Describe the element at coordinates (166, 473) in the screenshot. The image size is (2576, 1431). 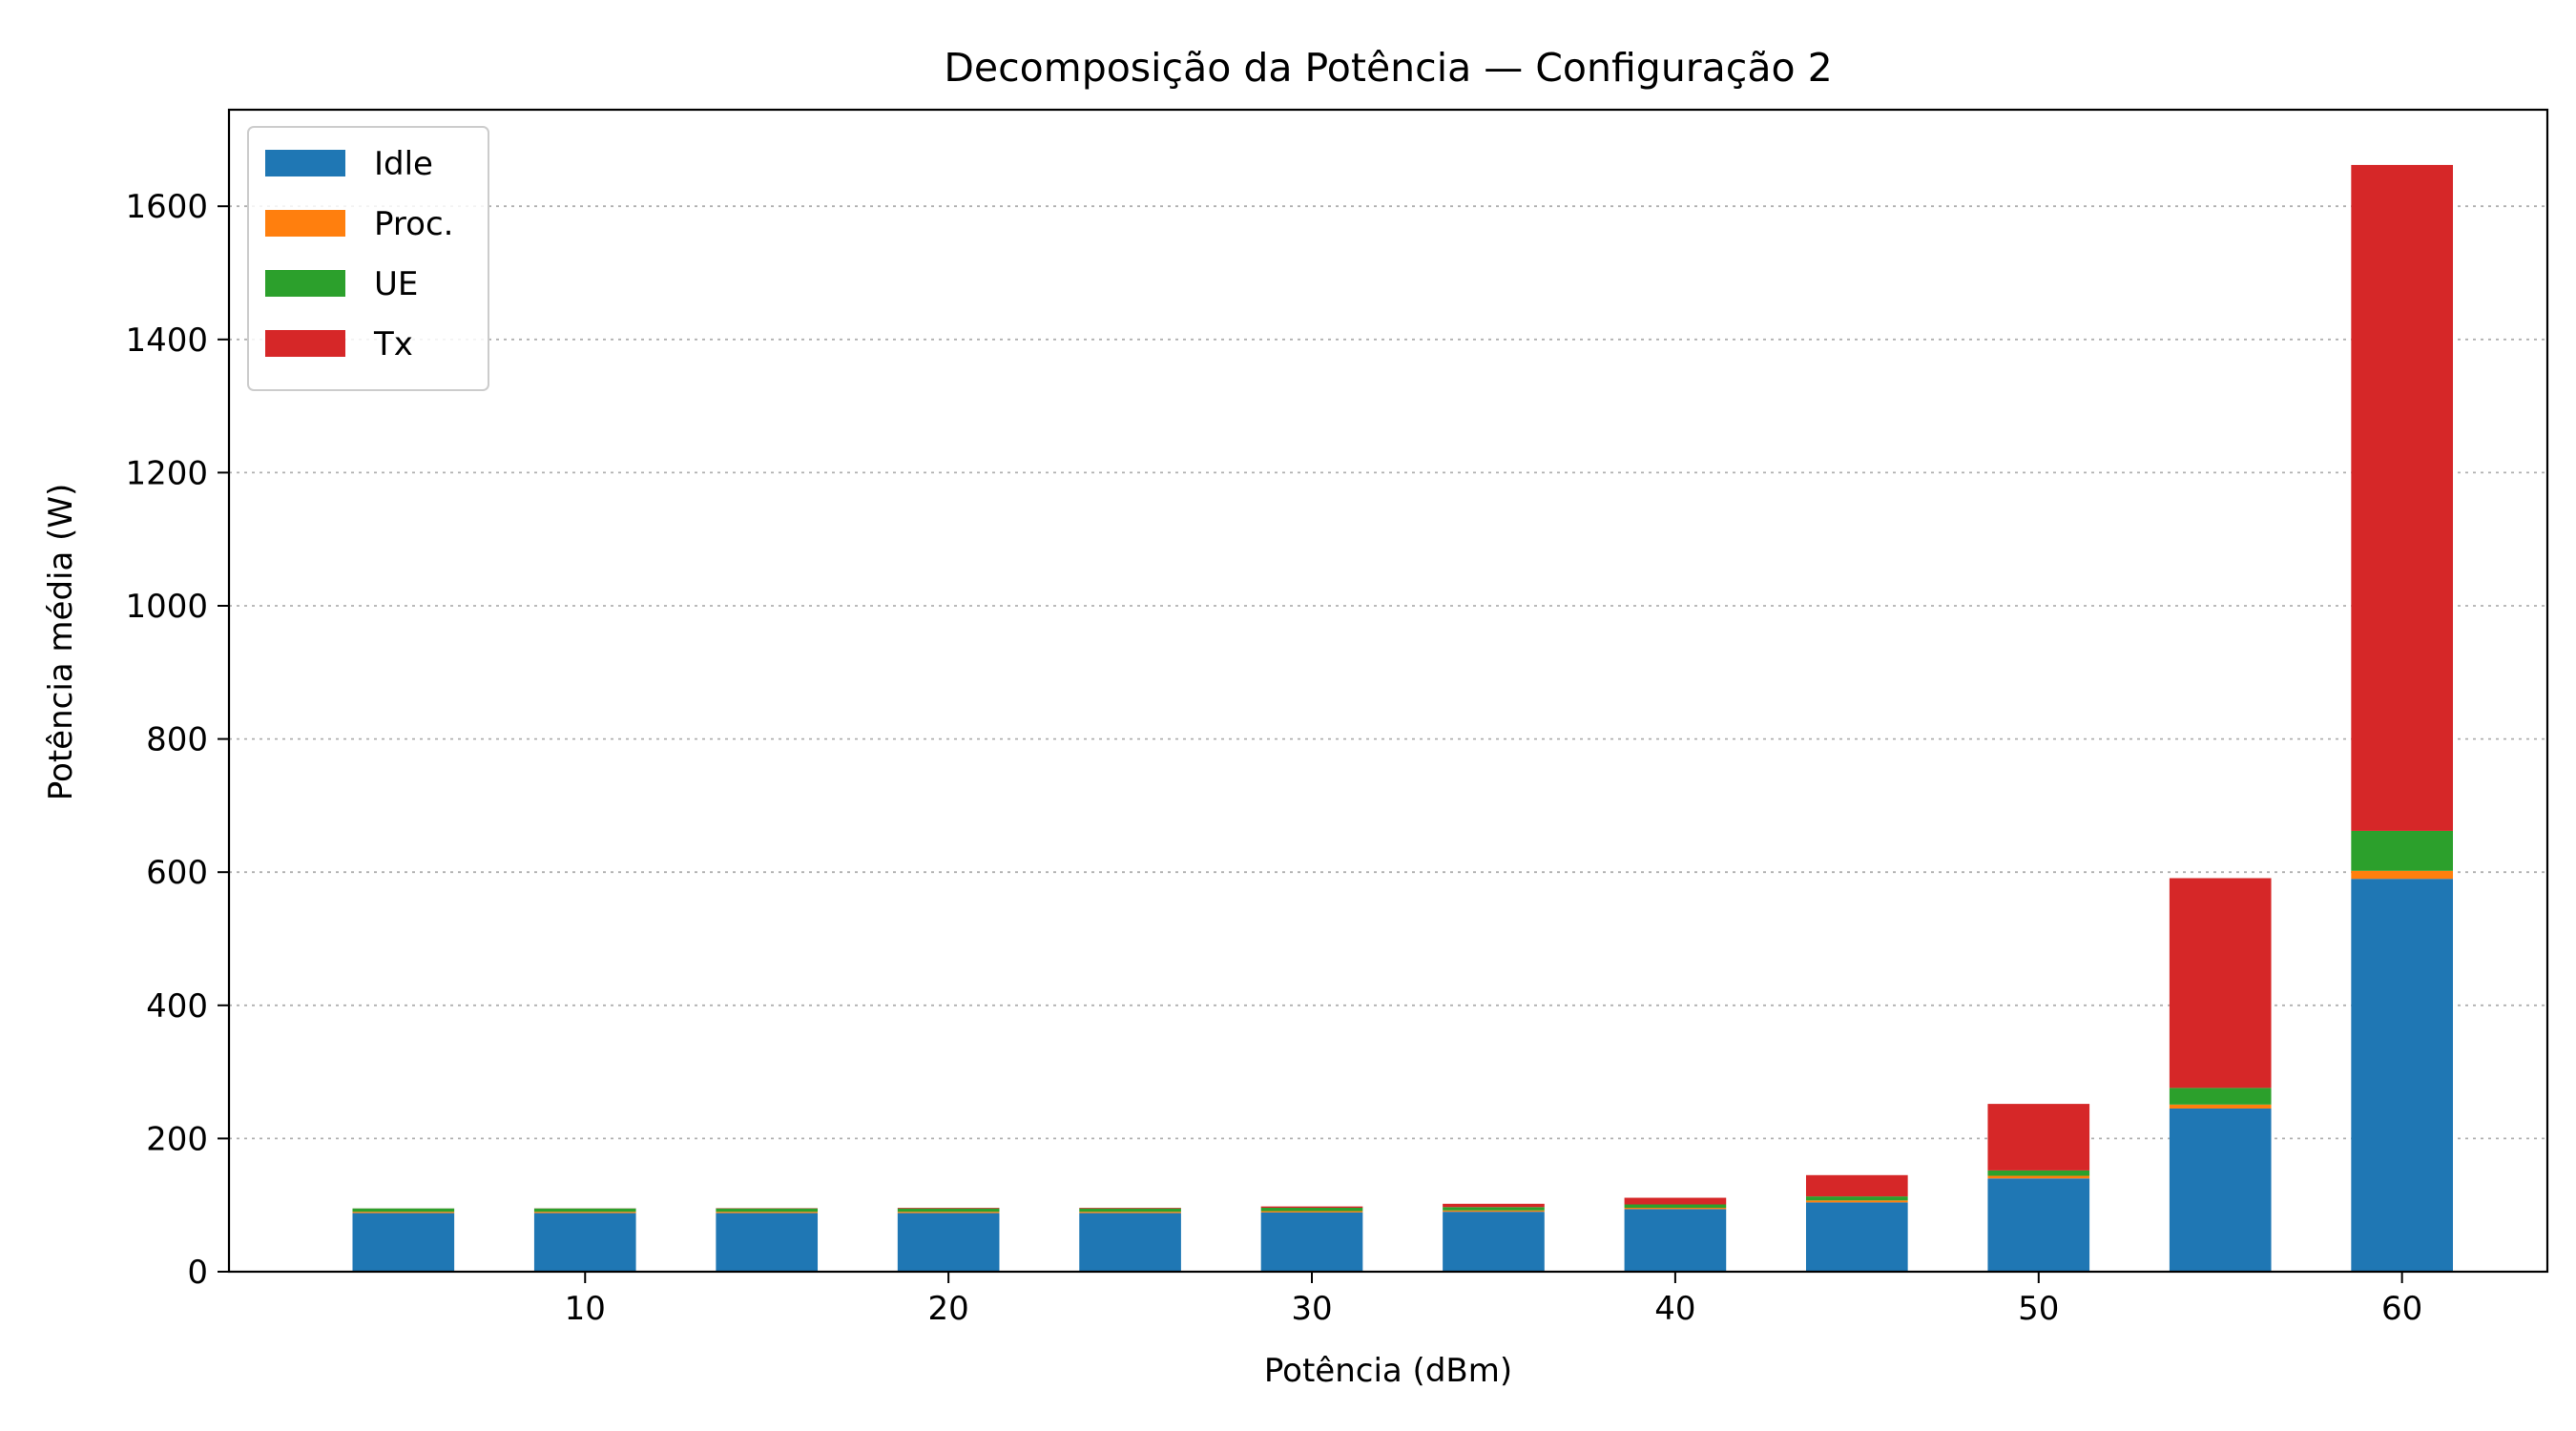
I see `y-tick-label: 1200` at that location.